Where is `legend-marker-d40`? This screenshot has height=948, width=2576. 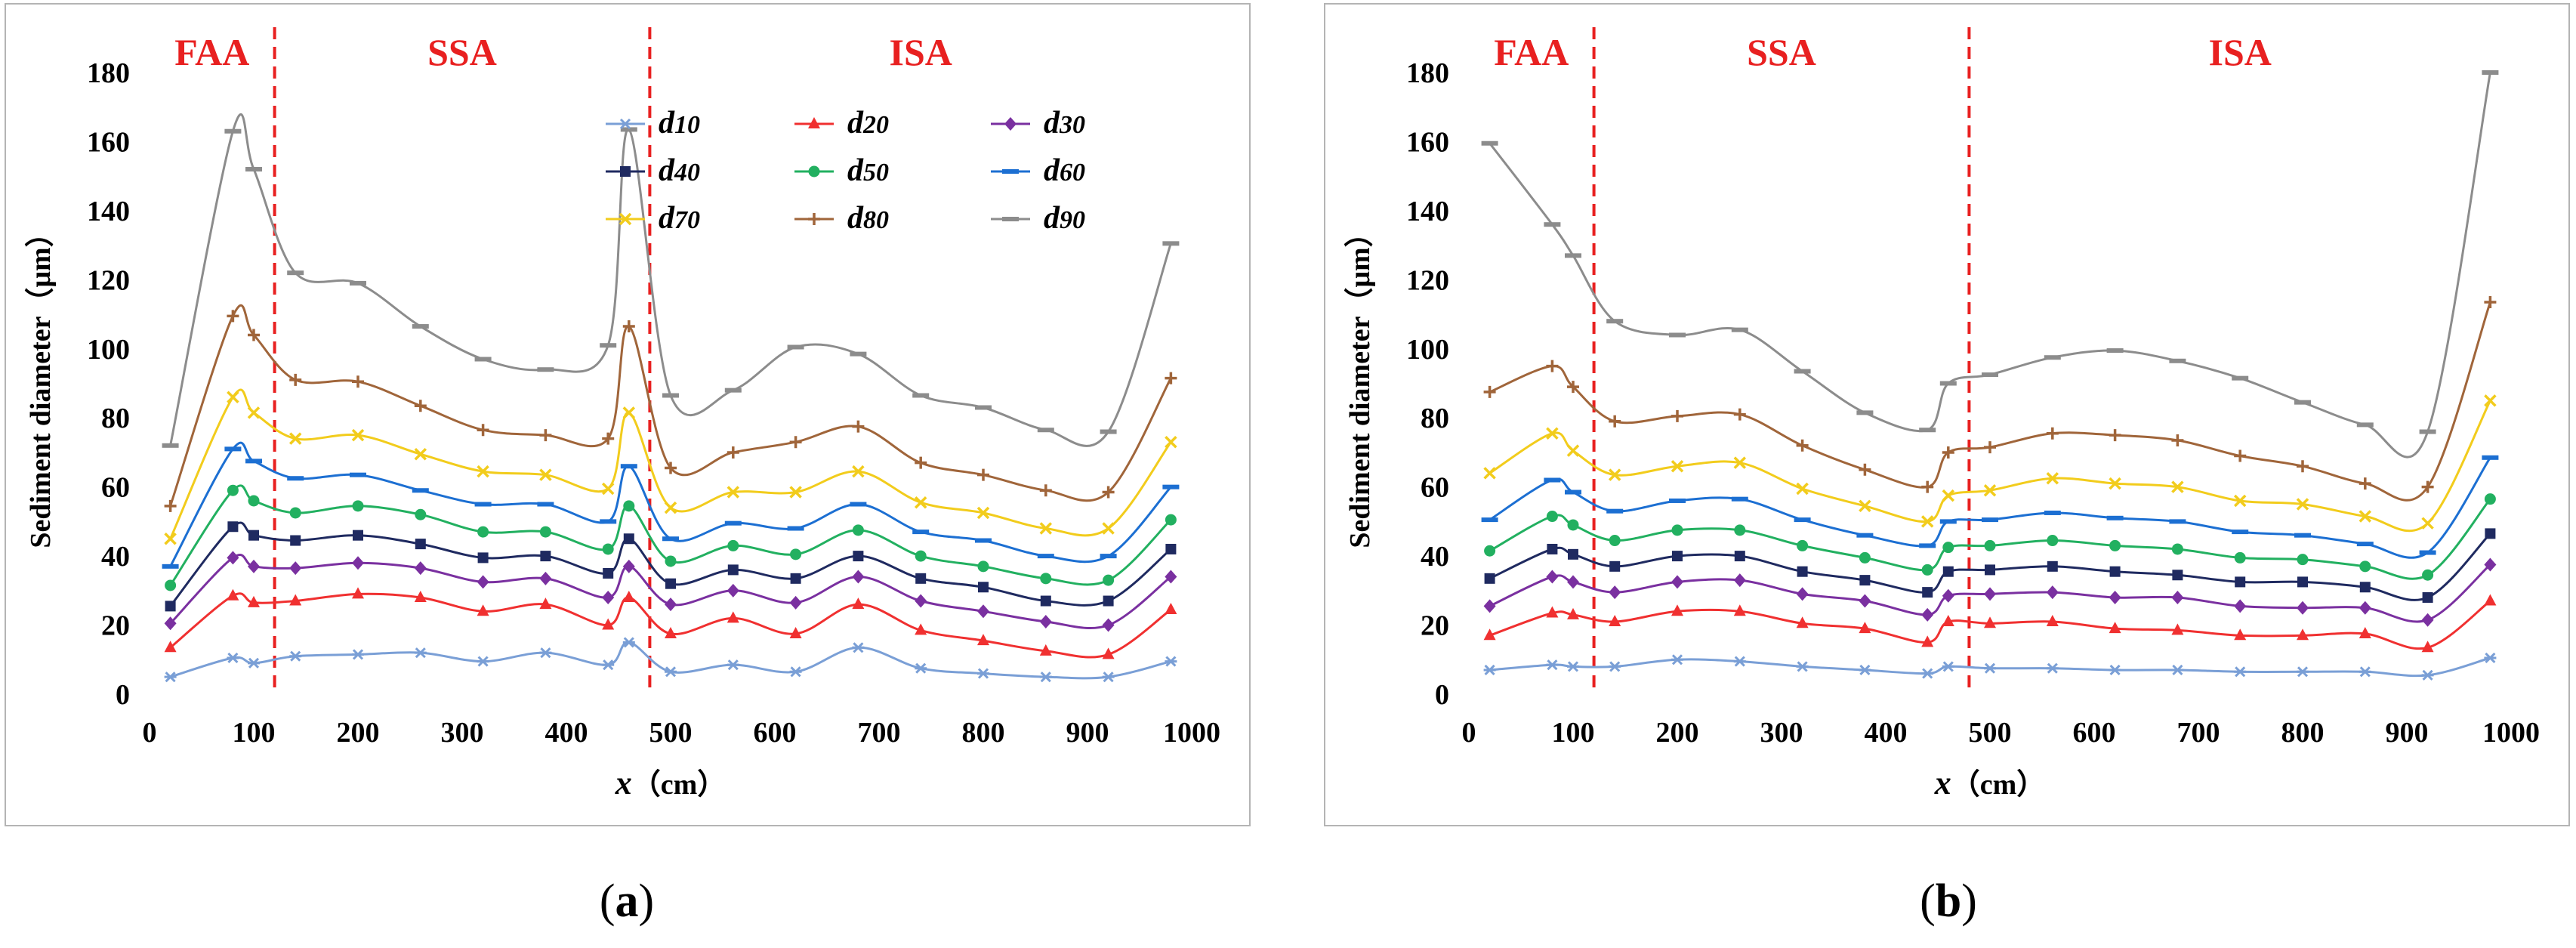 legend-marker-d40 is located at coordinates (625, 171).